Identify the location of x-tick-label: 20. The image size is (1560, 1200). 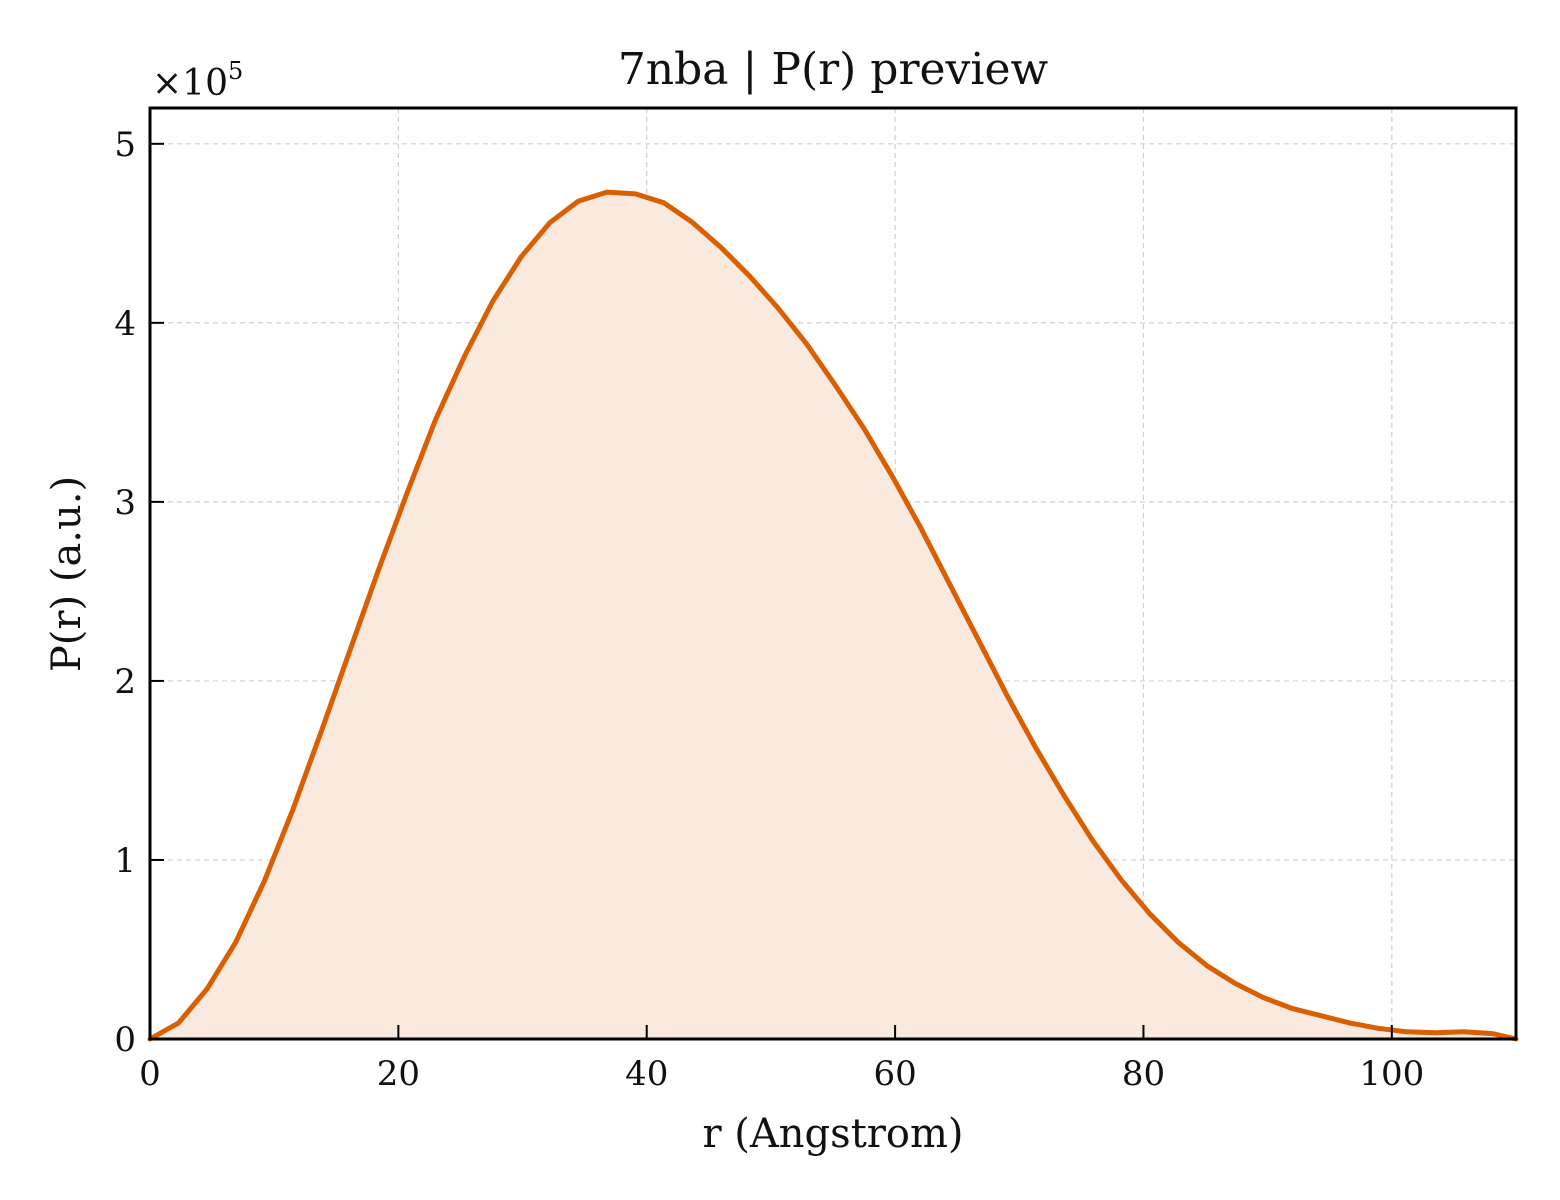
(398, 1074).